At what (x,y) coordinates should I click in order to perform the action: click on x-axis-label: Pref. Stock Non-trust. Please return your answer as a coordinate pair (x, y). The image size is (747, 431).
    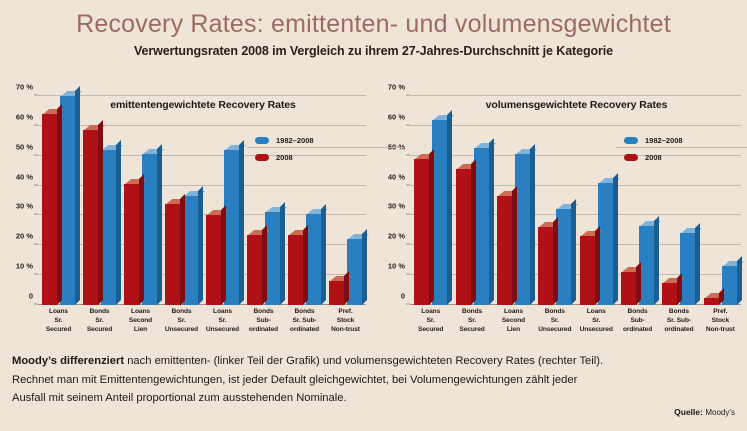
    Looking at the image, I should click on (345, 321).